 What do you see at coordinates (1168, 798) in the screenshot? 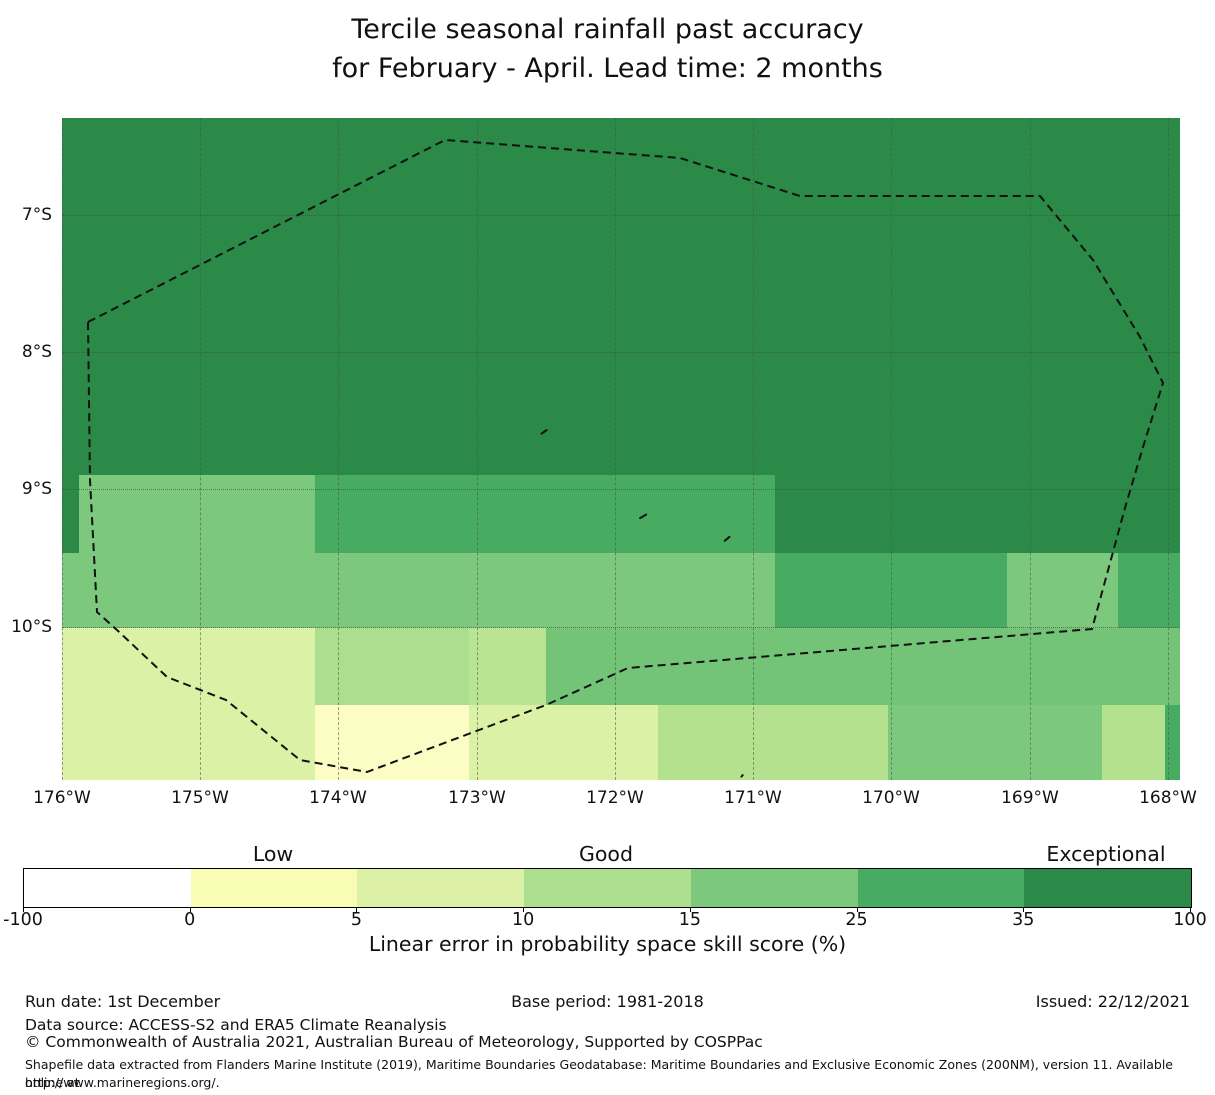
I see `x-axis-tick-label: 168°W` at bounding box center [1168, 798].